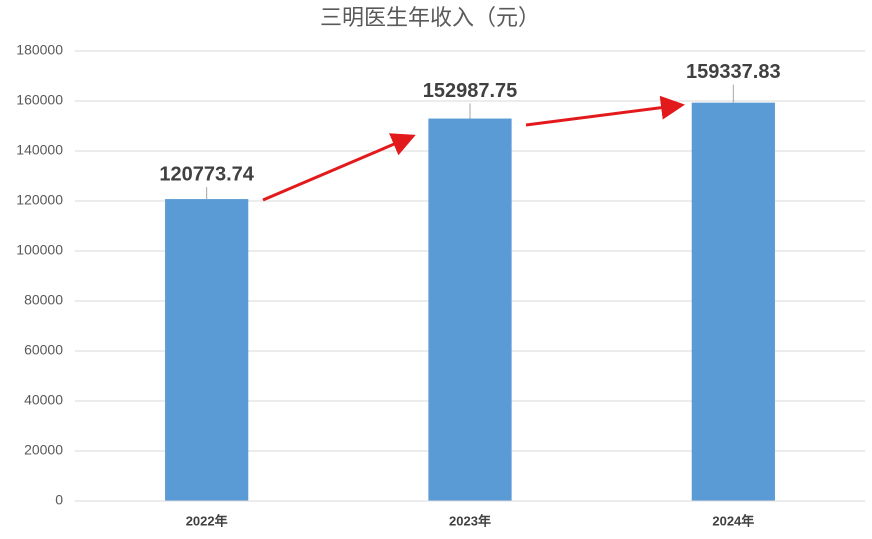 The width and height of the screenshot is (872, 539). I want to click on y-tick-label: 0, so click(59, 500).